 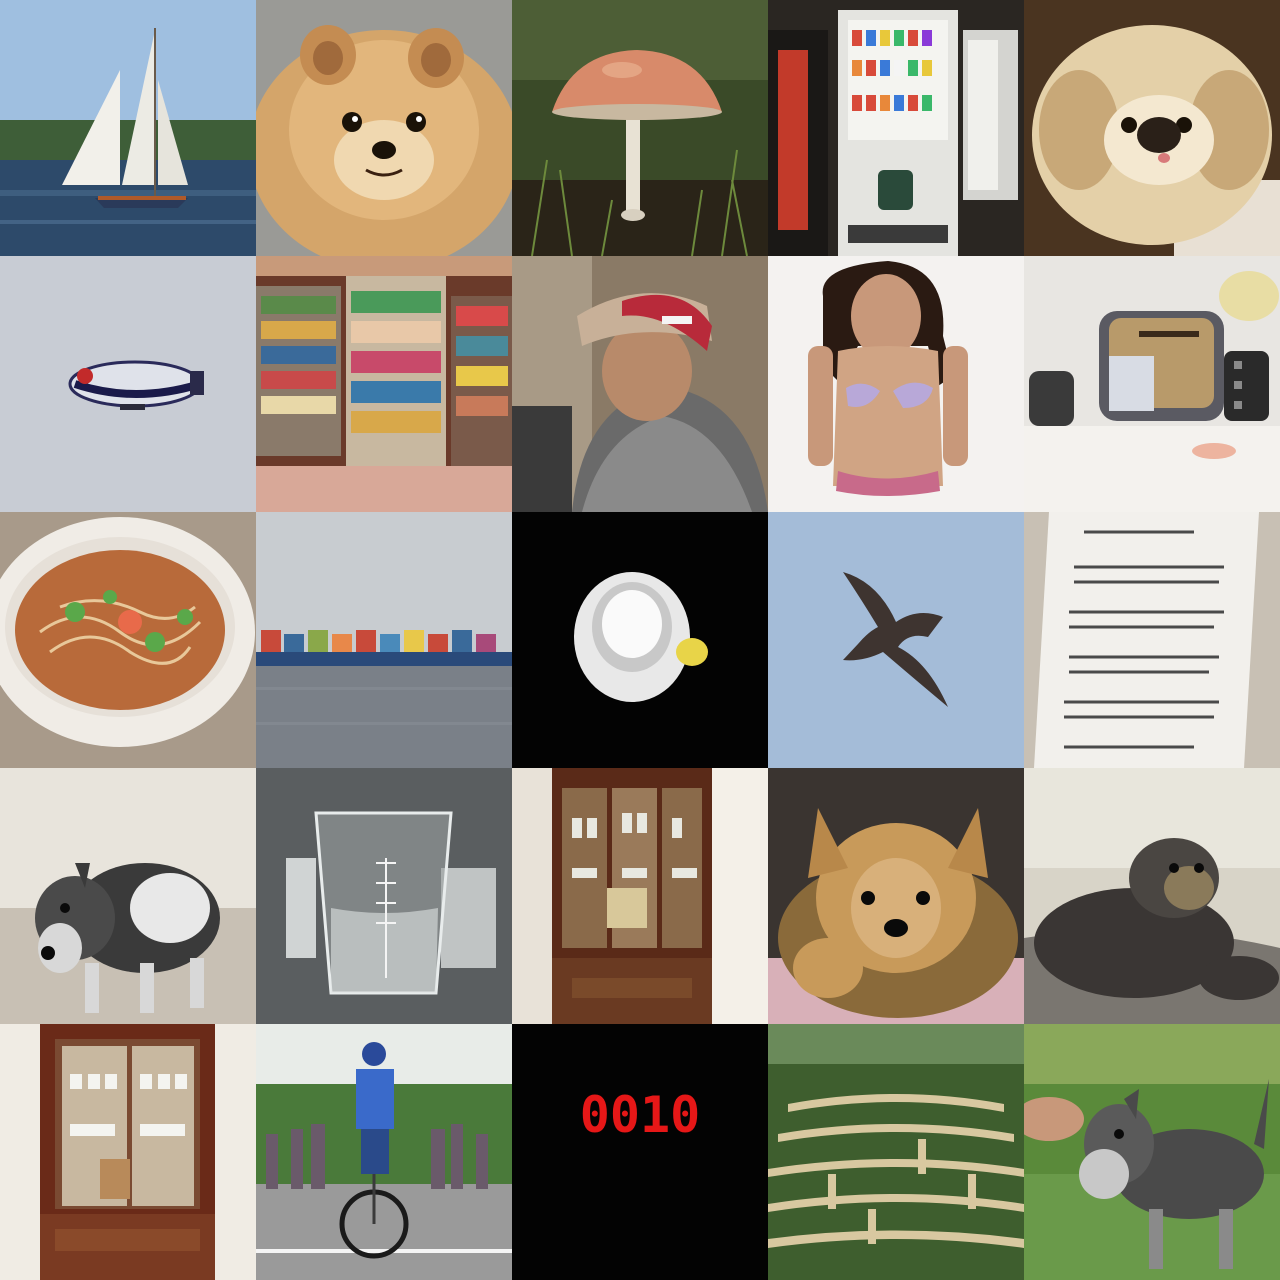 What do you see at coordinates (384, 1152) in the screenshot?
I see `tile-unicycle-rider` at bounding box center [384, 1152].